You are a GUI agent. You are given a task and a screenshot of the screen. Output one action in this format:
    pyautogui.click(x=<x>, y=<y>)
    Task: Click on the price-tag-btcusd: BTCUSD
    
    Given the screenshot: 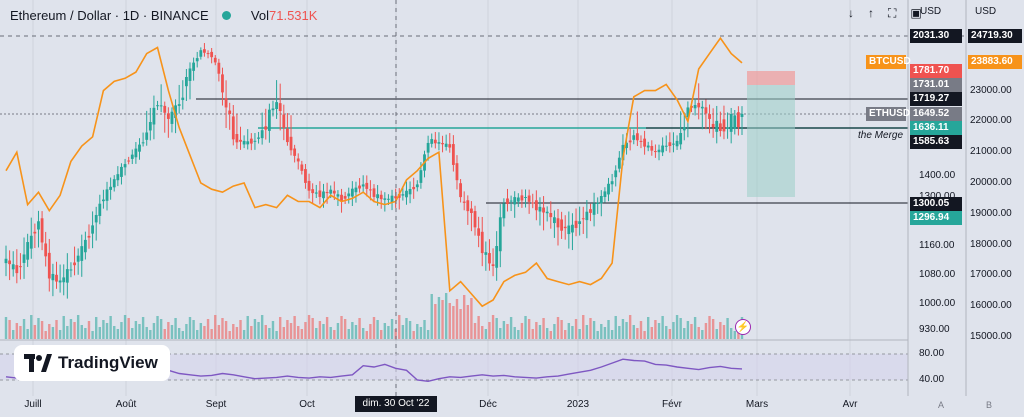 What is the action you would take?
    pyautogui.click(x=888, y=62)
    